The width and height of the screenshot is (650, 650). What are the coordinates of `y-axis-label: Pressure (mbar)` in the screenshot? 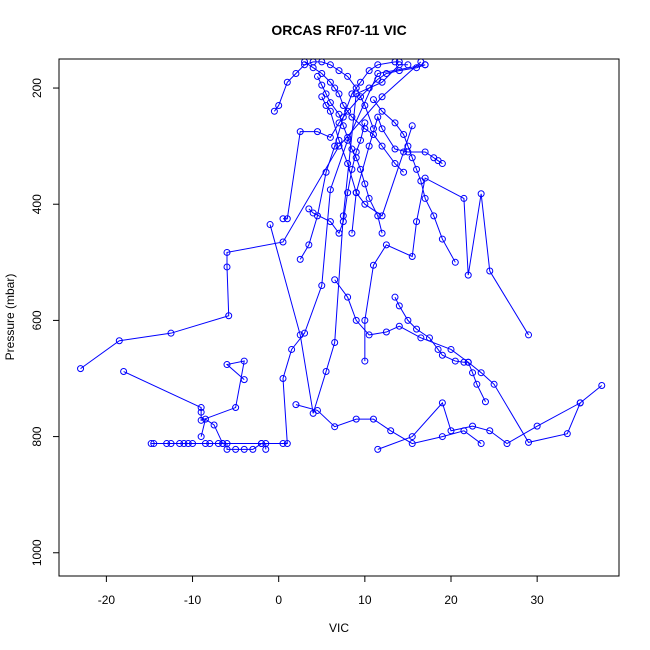 It's located at (10, 317).